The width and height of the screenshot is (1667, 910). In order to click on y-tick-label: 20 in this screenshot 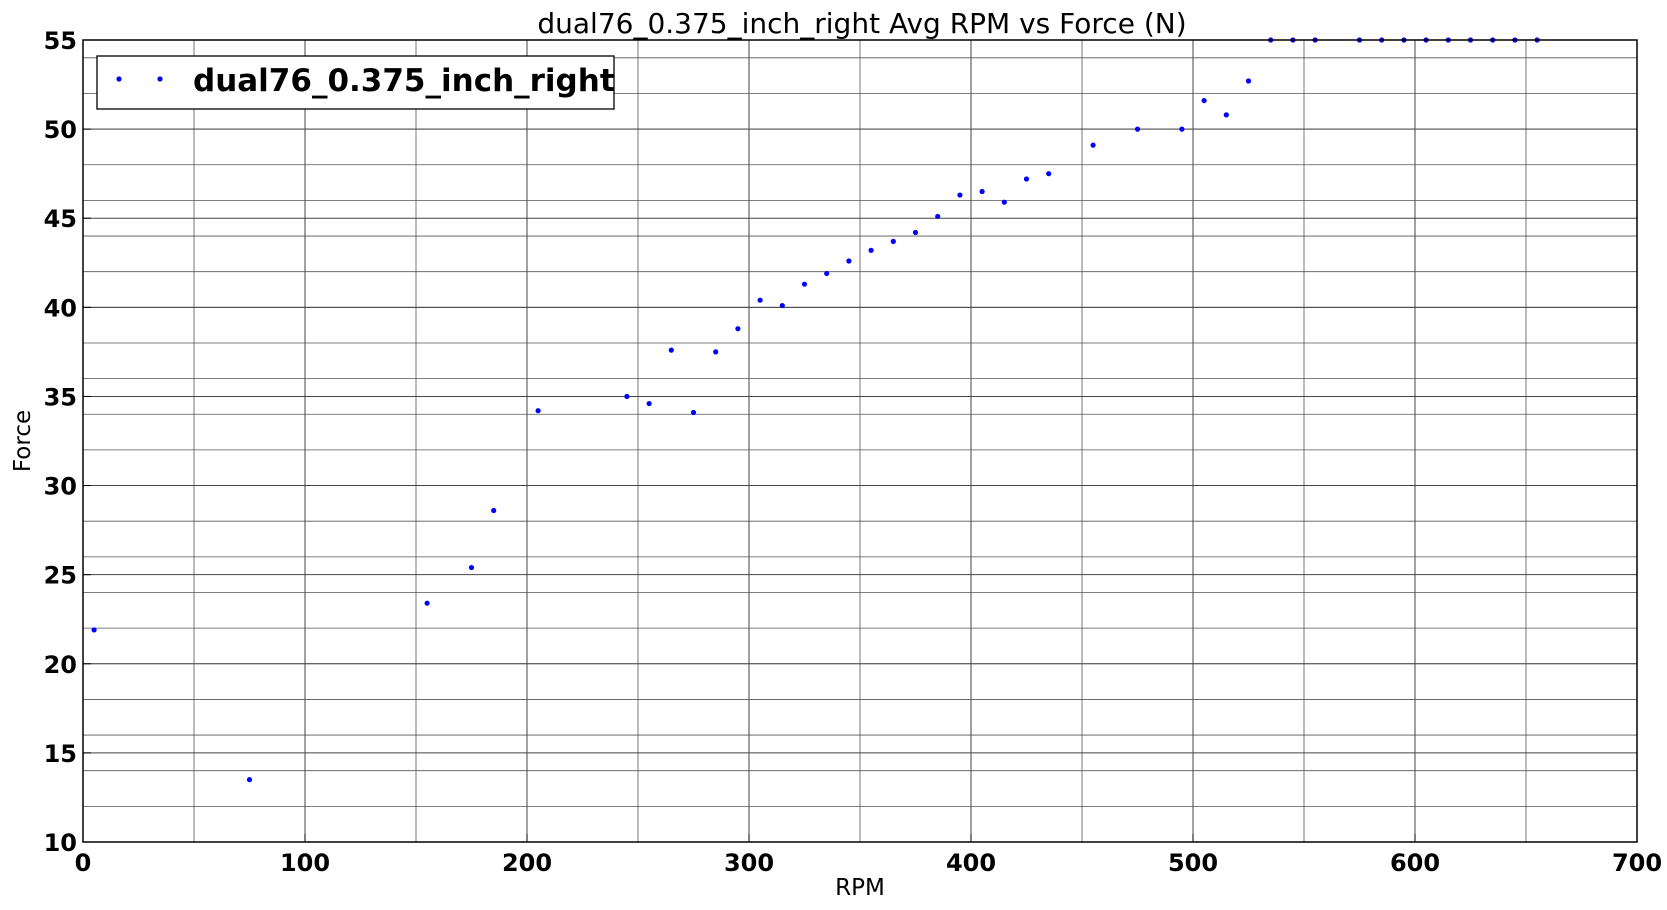, I will do `click(60, 665)`.